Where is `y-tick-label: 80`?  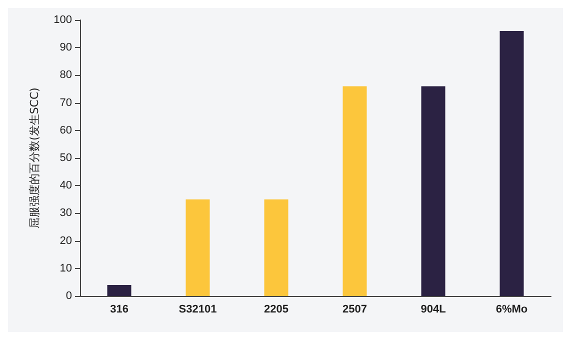
y-tick-label: 80 is located at coordinates (66, 75).